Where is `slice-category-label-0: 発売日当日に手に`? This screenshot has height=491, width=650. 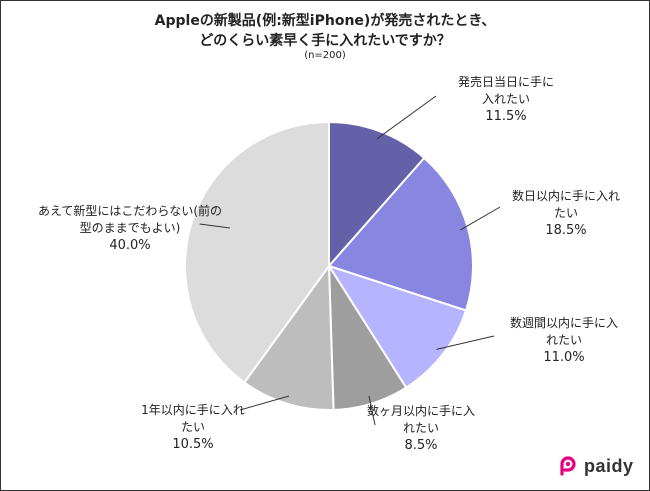
slice-category-label-0: 発売日当日に手に is located at coordinates (506, 81).